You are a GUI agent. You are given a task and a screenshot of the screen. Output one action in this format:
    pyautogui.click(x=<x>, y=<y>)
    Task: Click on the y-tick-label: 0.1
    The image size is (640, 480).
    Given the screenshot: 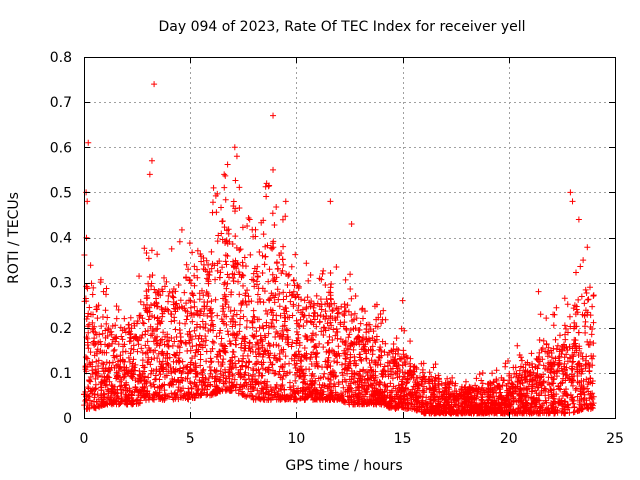 What is the action you would take?
    pyautogui.click(x=61, y=374)
    